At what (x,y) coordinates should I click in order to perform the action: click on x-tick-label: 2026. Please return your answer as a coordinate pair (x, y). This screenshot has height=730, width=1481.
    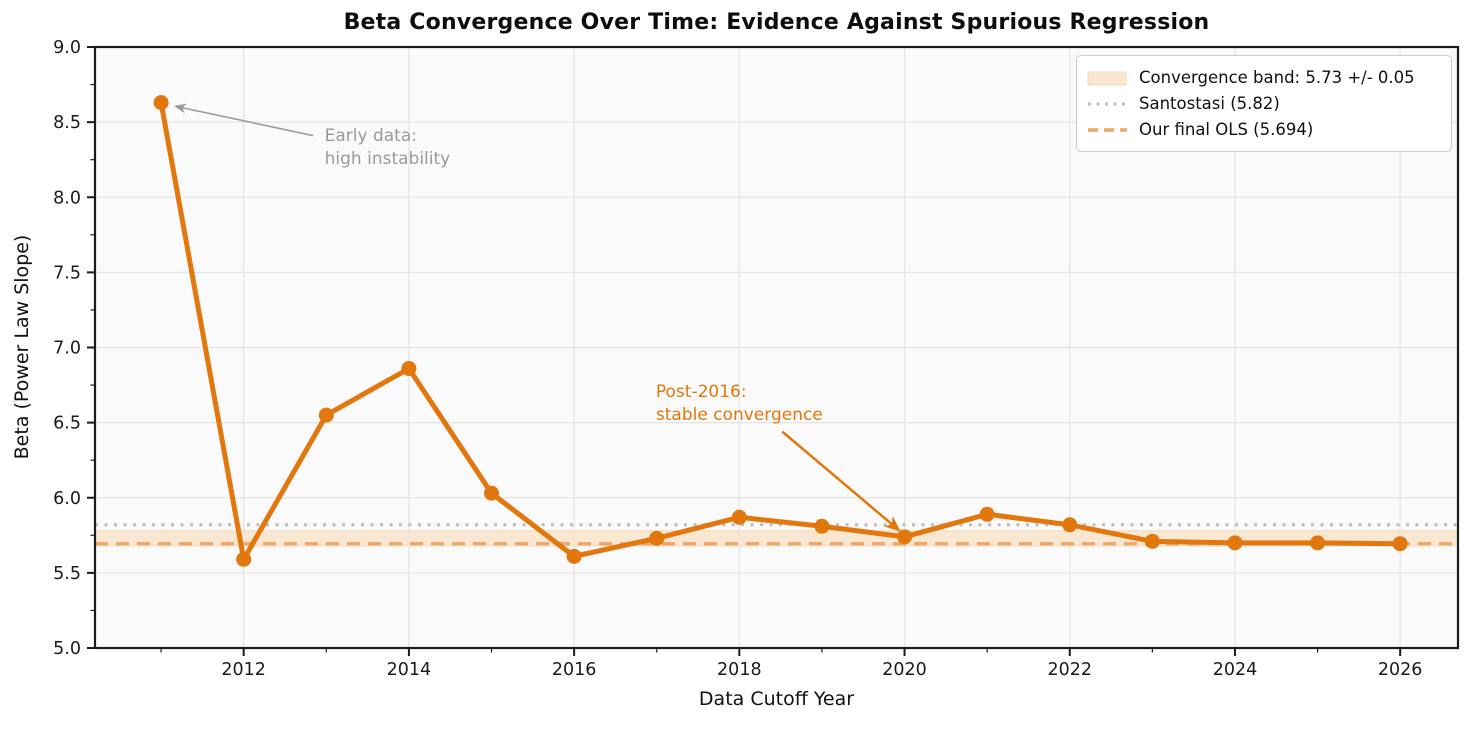
    Looking at the image, I should click on (1400, 670).